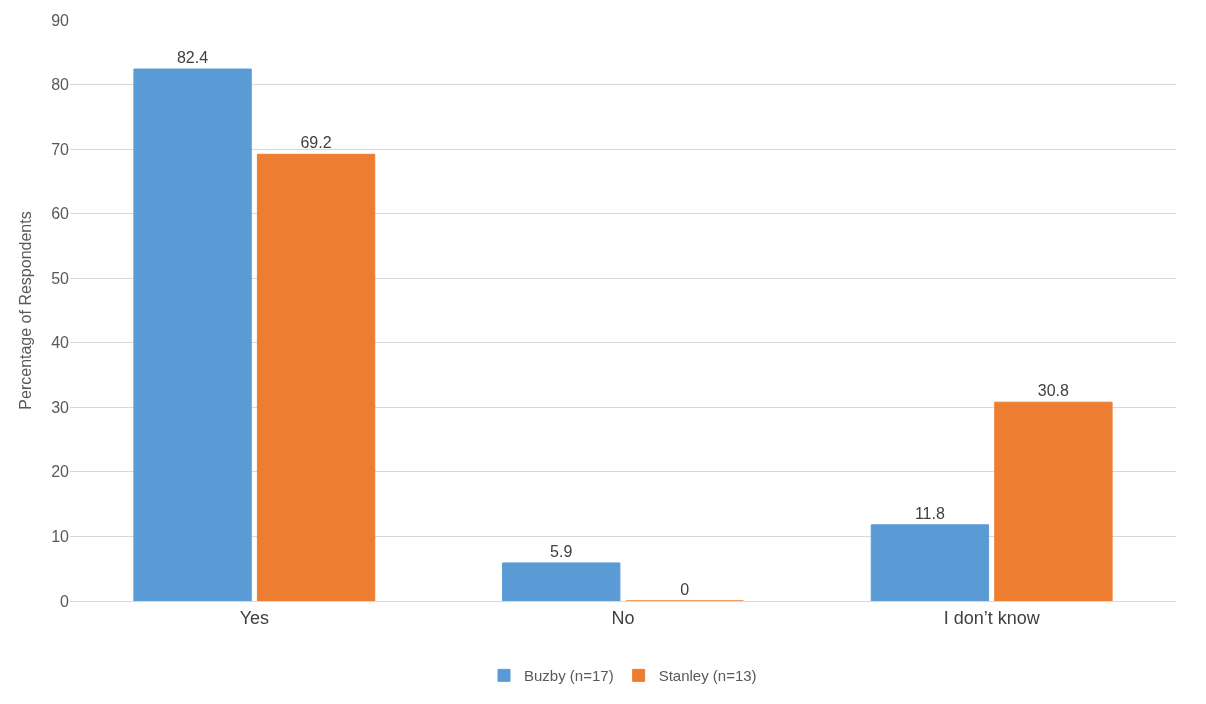 The width and height of the screenshot is (1206, 704). Describe the element at coordinates (992, 617) in the screenshot. I see `x-tick-label: I don’t know` at that location.